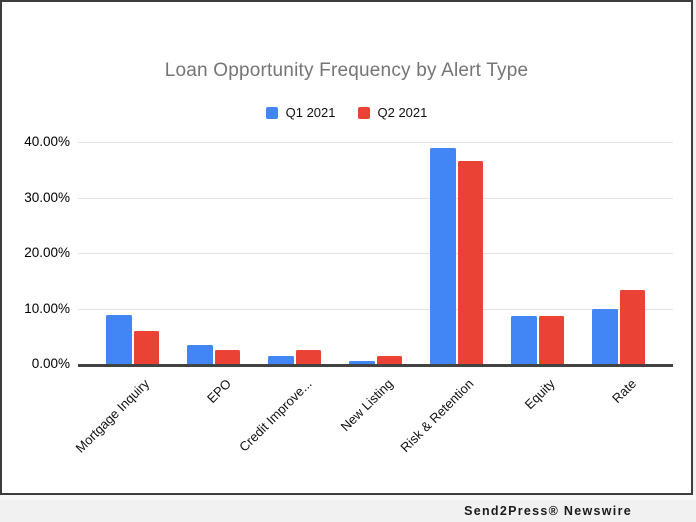 This screenshot has width=696, height=522. What do you see at coordinates (437, 416) in the screenshot?
I see `x-axis-label-risk-retention: Risk & Retention` at bounding box center [437, 416].